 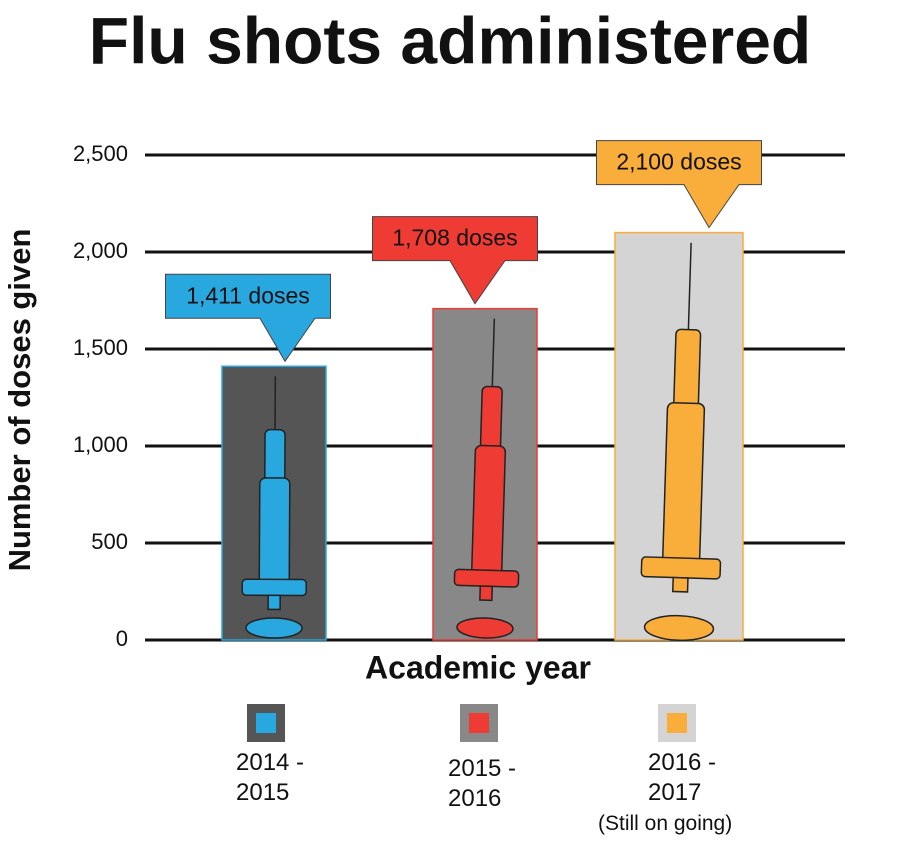 What do you see at coordinates (478, 667) in the screenshot?
I see `x-axis-label: Academic year` at bounding box center [478, 667].